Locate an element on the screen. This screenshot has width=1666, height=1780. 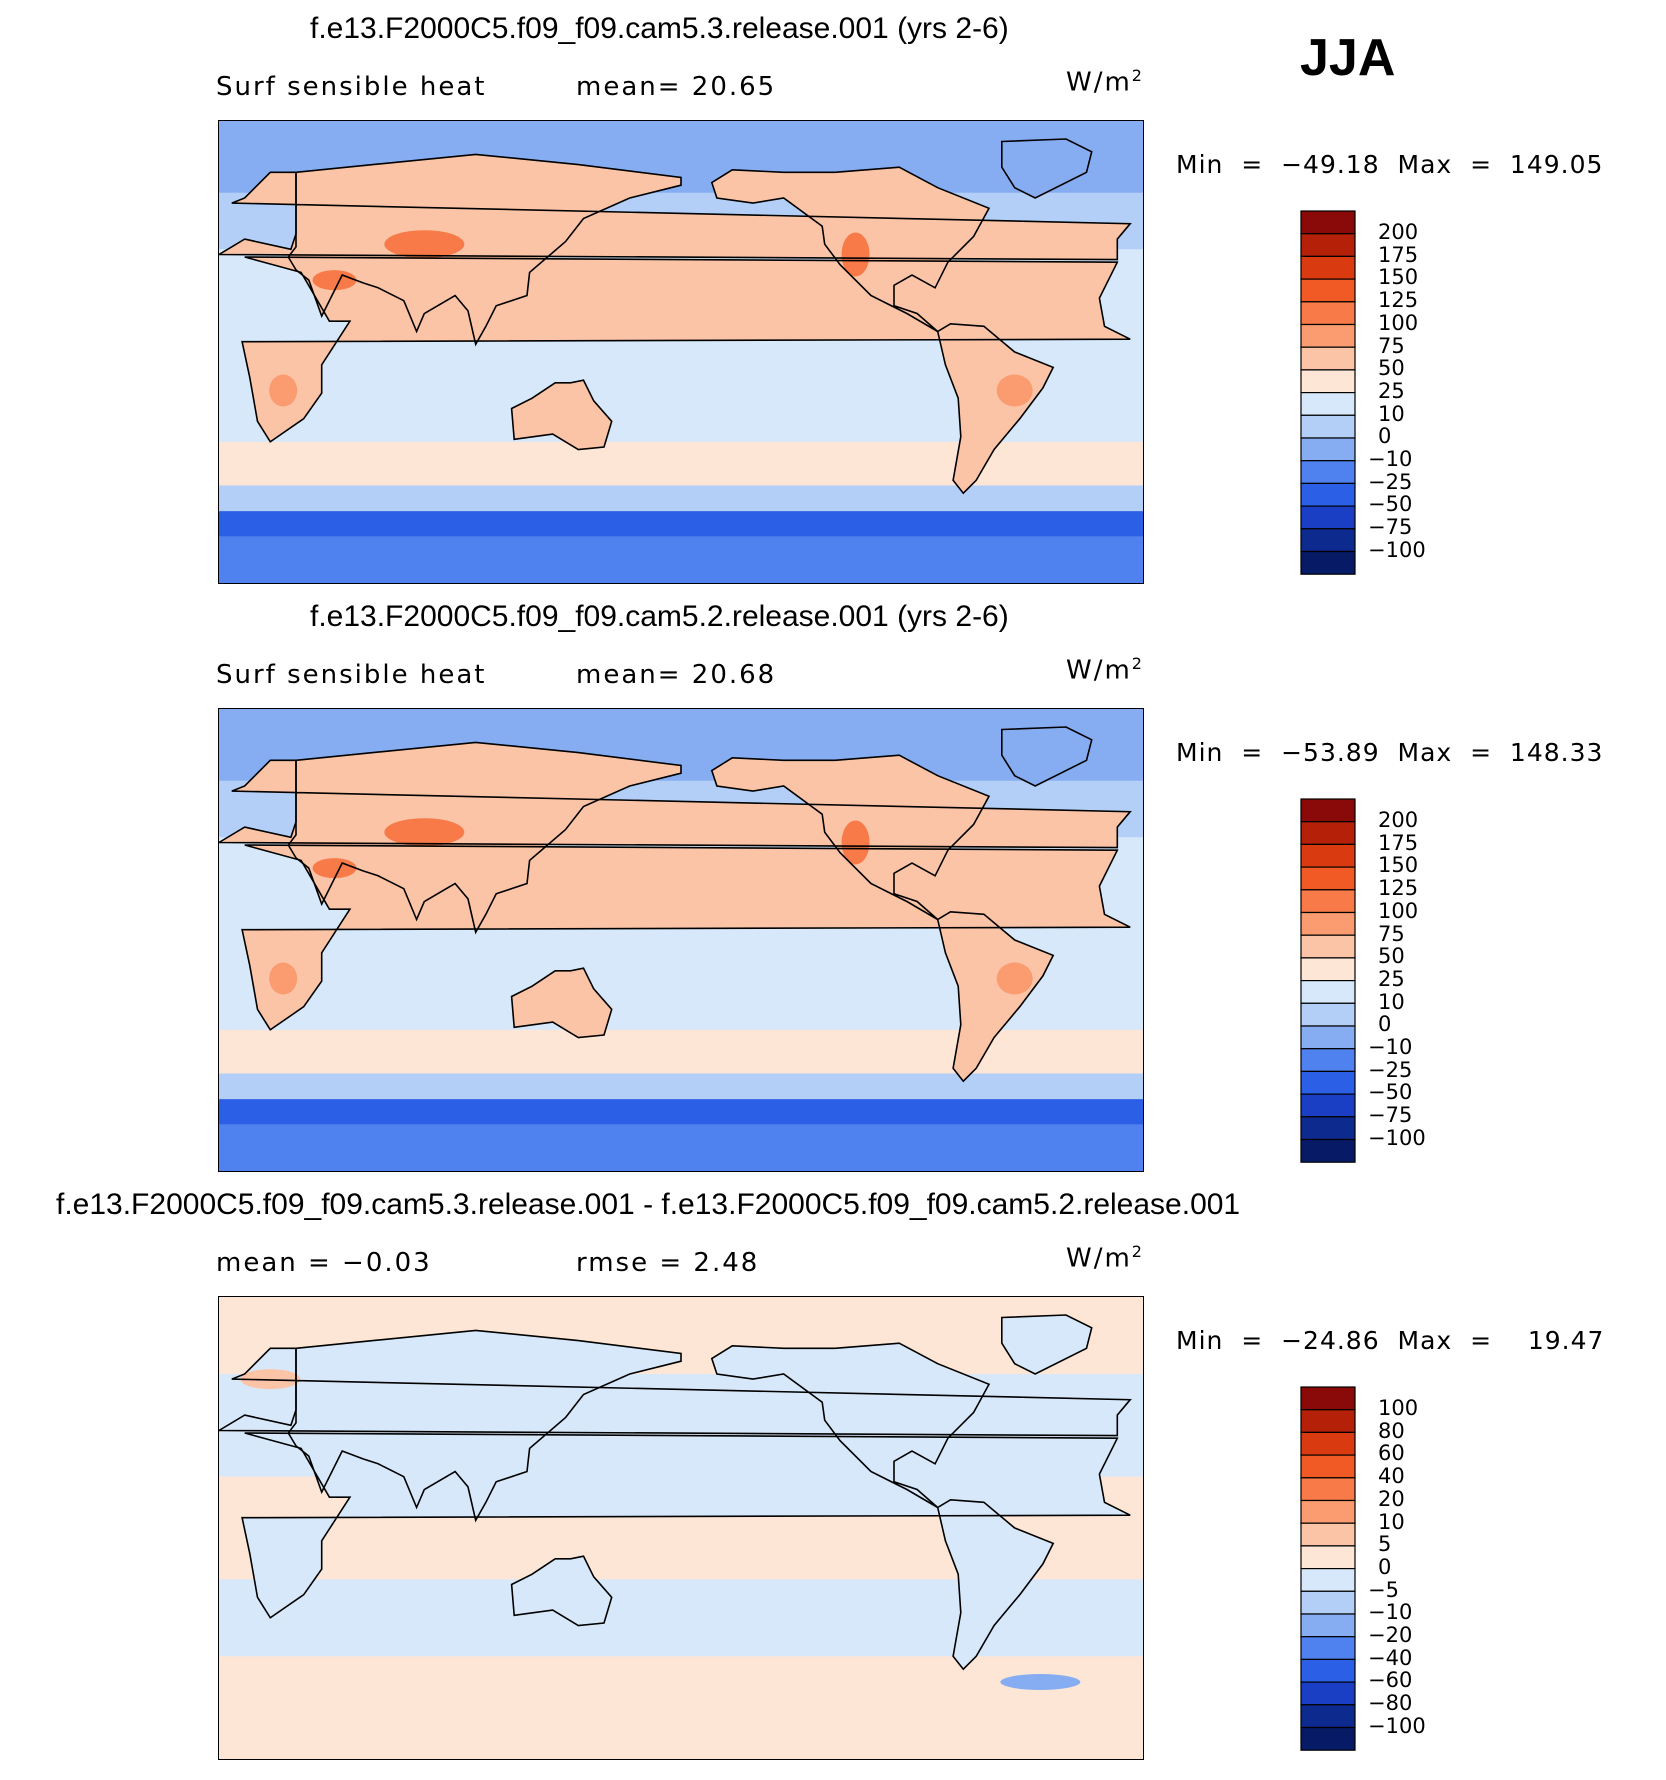
colorbar-tick-label: 175 is located at coordinates (1398, 254).